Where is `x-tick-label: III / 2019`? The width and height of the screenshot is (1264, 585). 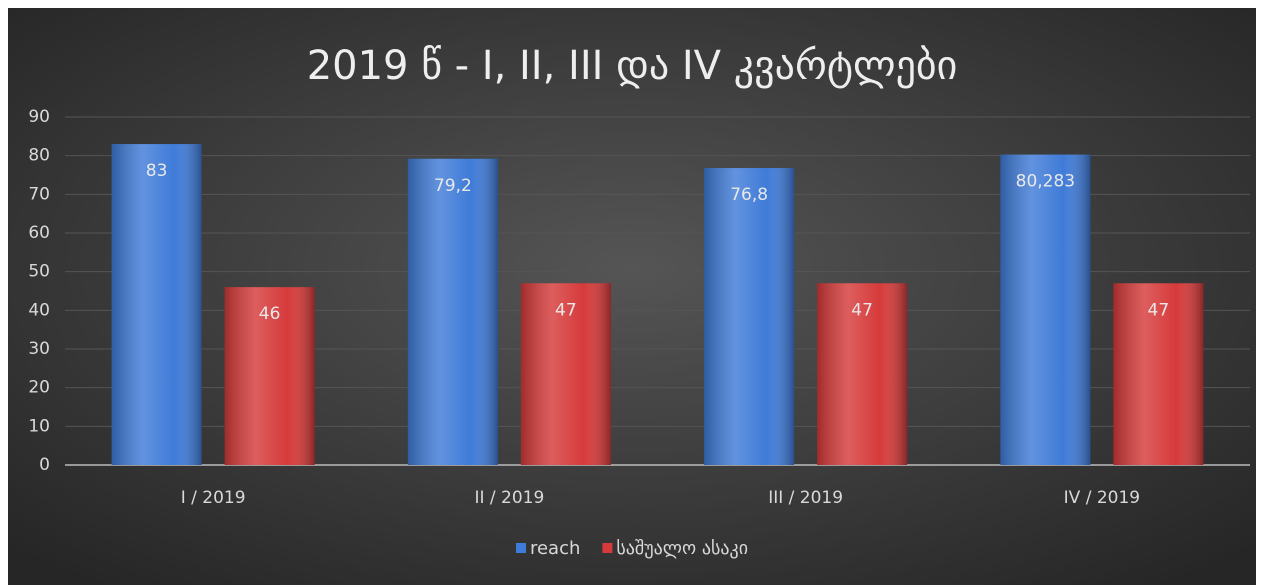 x-tick-label: III / 2019 is located at coordinates (805, 498).